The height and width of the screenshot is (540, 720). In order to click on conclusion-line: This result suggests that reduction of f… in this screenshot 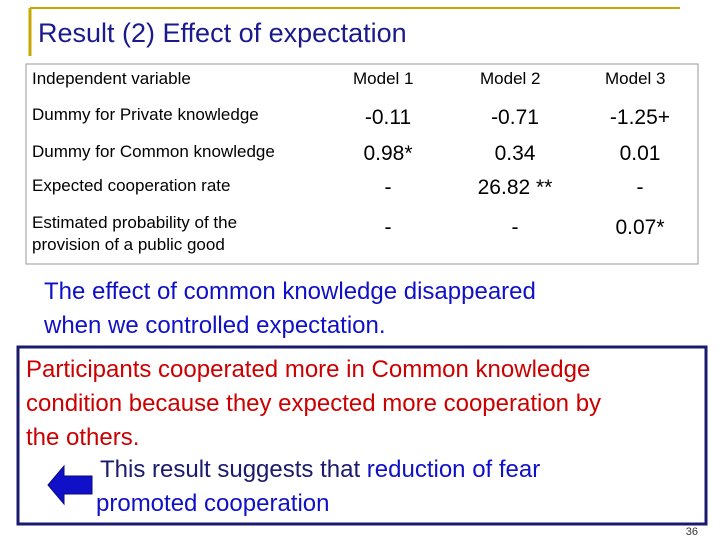, I will do `click(320, 470)`.